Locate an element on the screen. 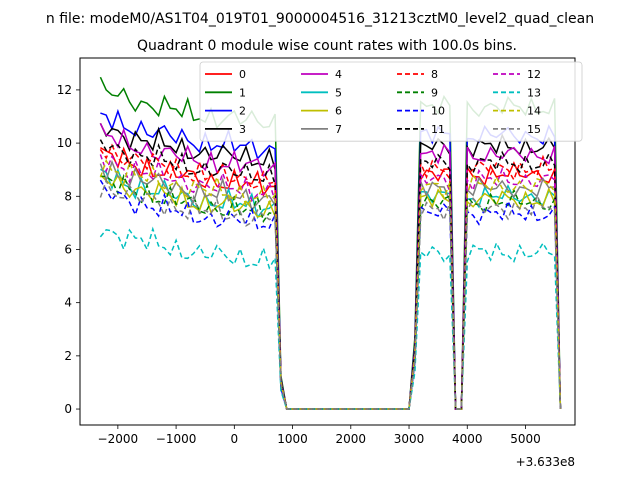 This screenshot has height=480, width=640. legend-label-7: 7 is located at coordinates (338, 129).